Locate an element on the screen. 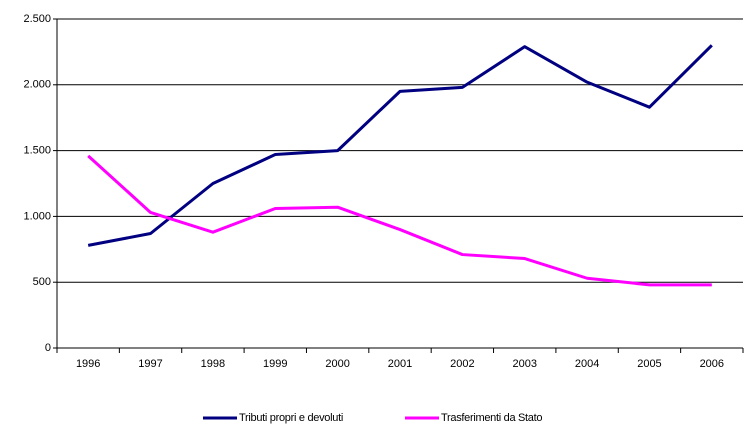 The image size is (746, 428). x-tick-label: 2001 is located at coordinates (400, 364).